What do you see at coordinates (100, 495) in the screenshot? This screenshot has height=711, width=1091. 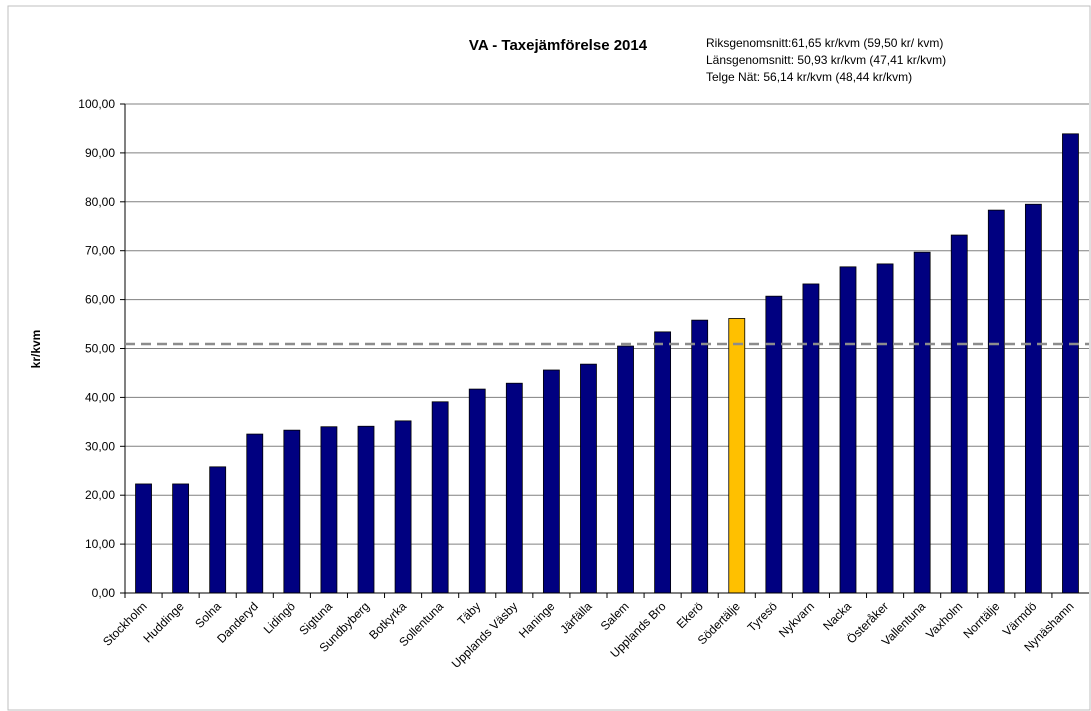 I see `y-tick-label: 20,00` at bounding box center [100, 495].